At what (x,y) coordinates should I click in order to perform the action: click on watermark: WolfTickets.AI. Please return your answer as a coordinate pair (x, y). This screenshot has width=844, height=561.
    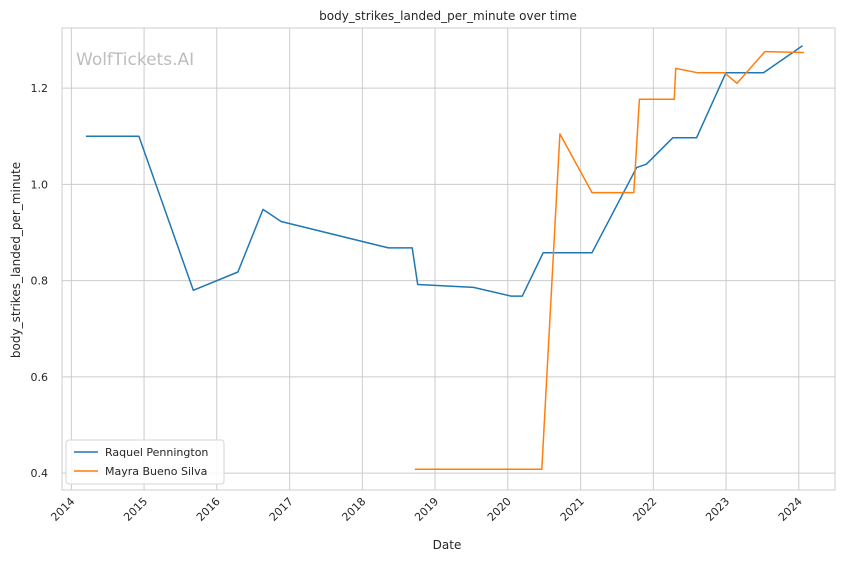
    Looking at the image, I should click on (135, 60).